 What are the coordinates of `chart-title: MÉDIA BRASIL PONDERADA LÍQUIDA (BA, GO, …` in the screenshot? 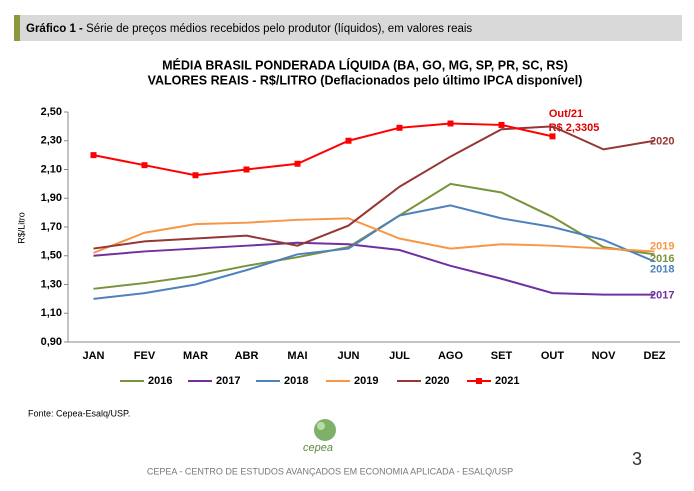 It's located at (365, 64).